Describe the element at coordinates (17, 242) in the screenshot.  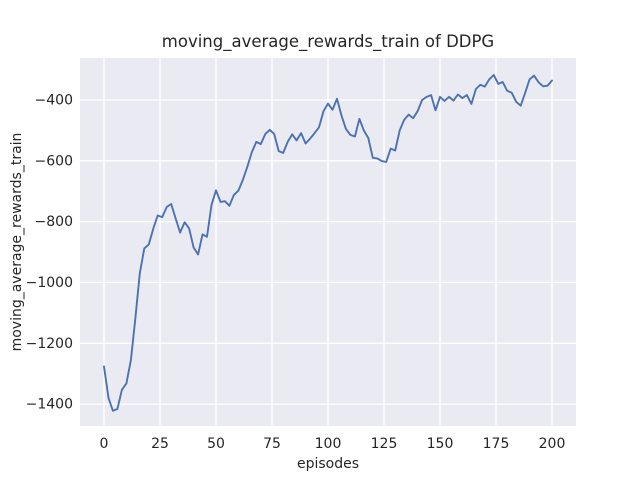
I see `y-axis-label: moving_average_rewards_train` at that location.